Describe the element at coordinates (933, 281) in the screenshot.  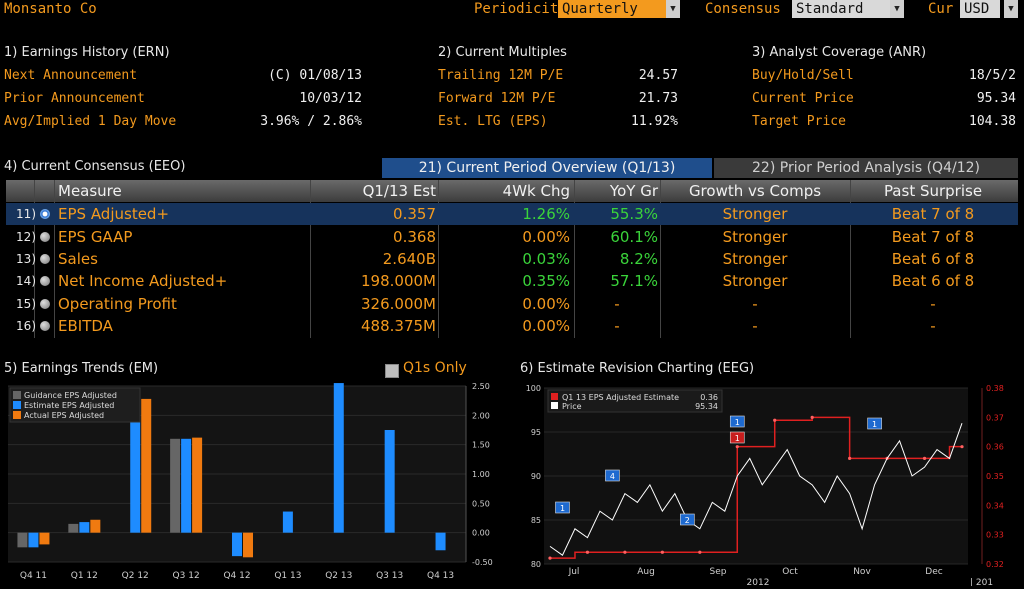
I see `surprise-value: Beat 6 of 8` at that location.